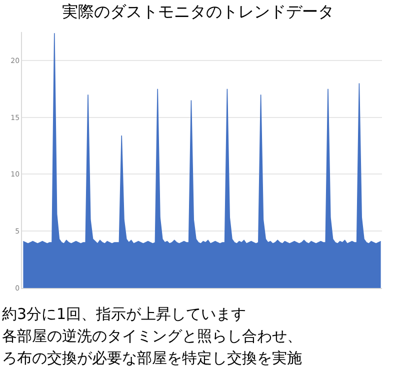  Describe the element at coordinates (152, 336) in the screenshot. I see `text: 各部屋の逆洗のタイミングと照らし合わせ、` at that location.